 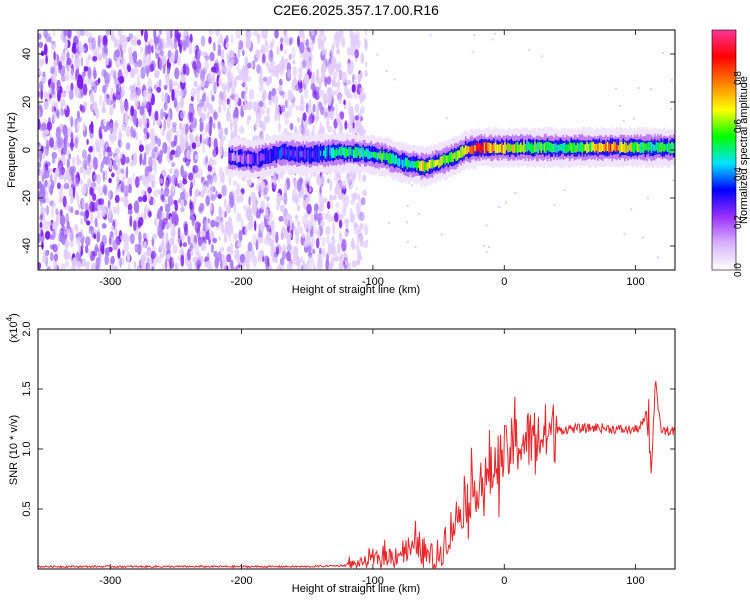 What do you see at coordinates (356, 290) in the screenshot?
I see `spectrogram-x-axis-label: Height of straight line (km)` at bounding box center [356, 290].